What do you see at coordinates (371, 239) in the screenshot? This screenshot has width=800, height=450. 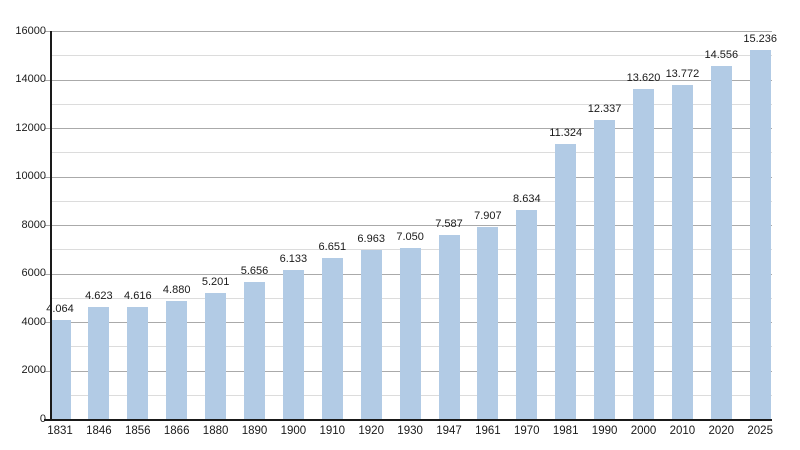 I see `bar-value-label: 6.963` at bounding box center [371, 239].